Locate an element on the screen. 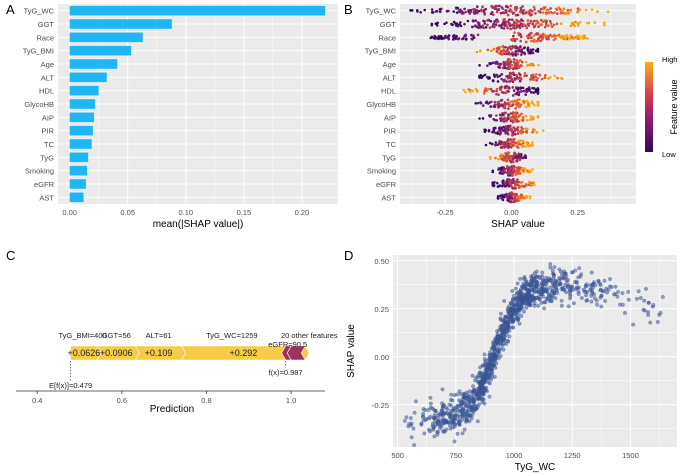 The image size is (685, 476). y-tick-label-tyg-wc: TyG_WC is located at coordinates (39, 11).